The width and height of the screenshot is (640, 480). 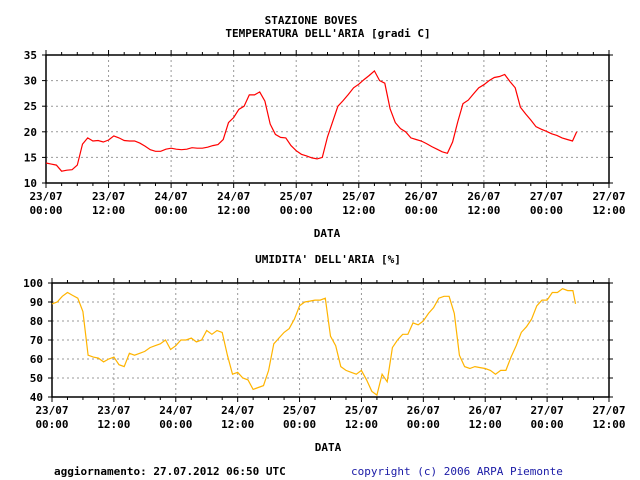 I want to click on humidity-y-tick-label: 50, so click(x=36, y=378).